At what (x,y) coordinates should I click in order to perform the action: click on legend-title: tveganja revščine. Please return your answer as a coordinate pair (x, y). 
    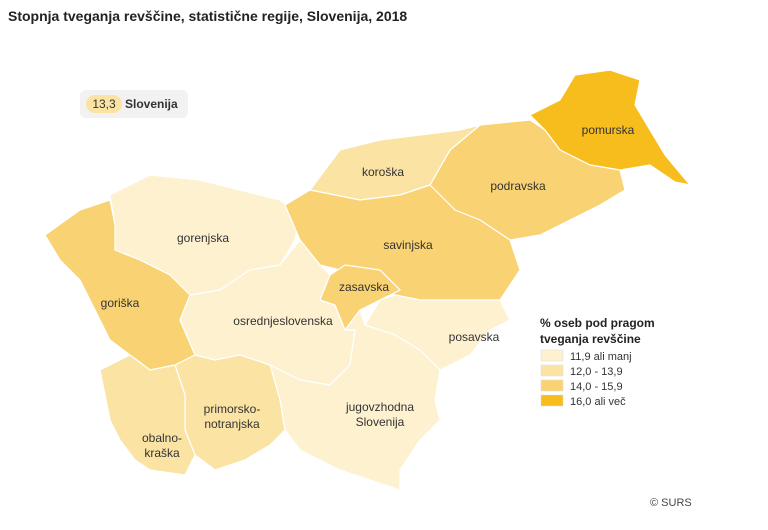
    Looking at the image, I should click on (590, 339).